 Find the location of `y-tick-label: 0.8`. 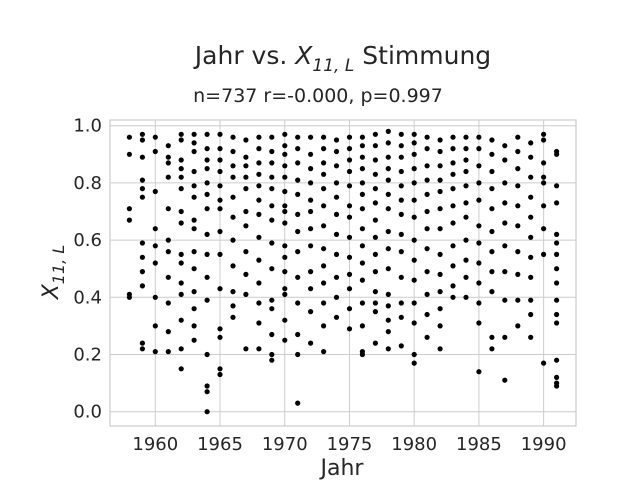

y-tick-label: 0.8 is located at coordinates (87, 183).